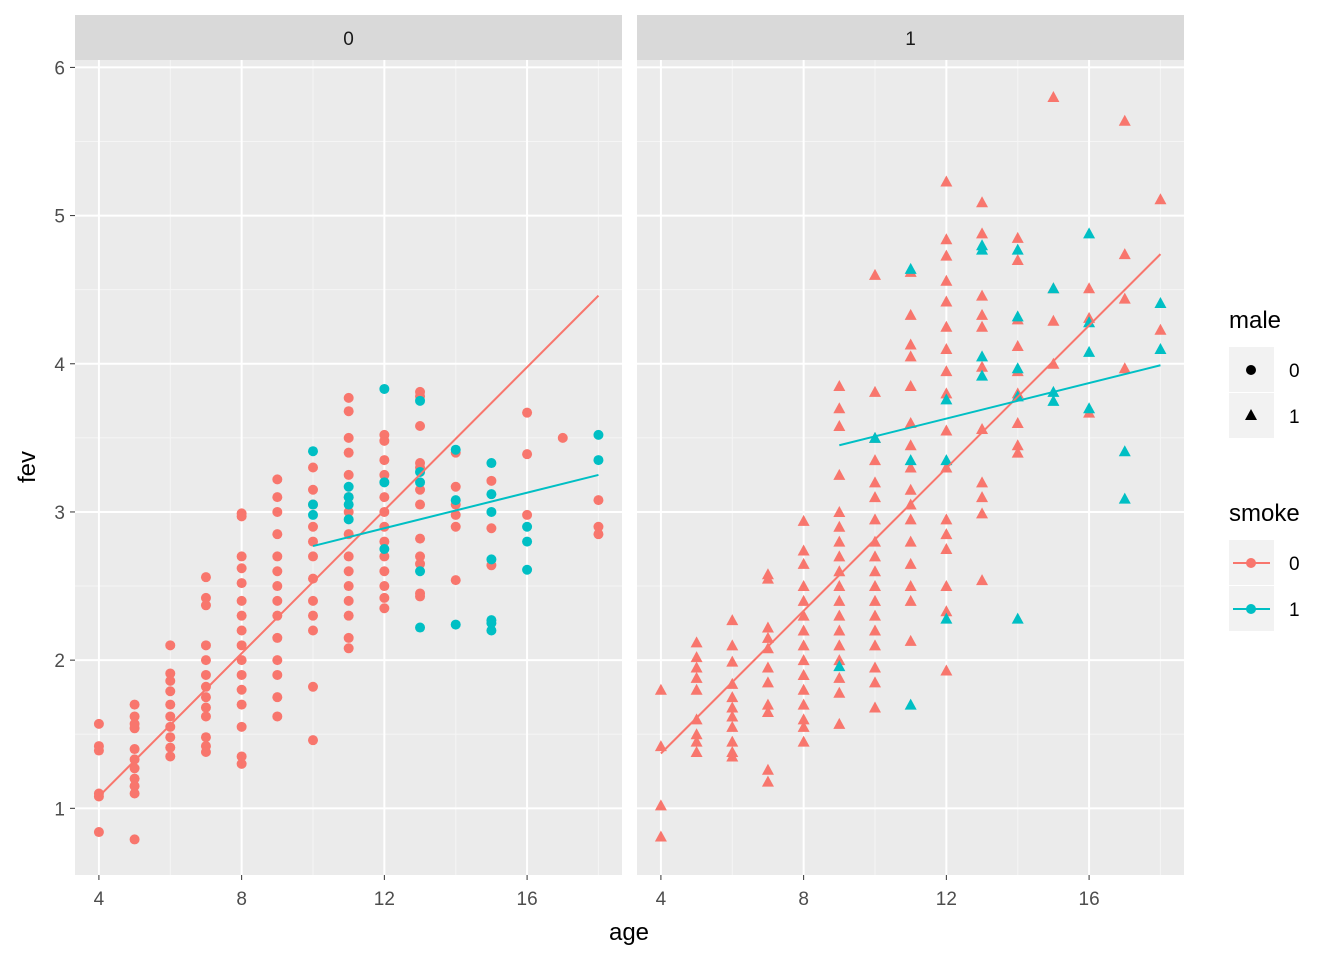 Image resolution: width=1344 pixels, height=965 pixels. Describe the element at coordinates (946, 899) in the screenshot. I see `x-tick-label: 12` at that location.